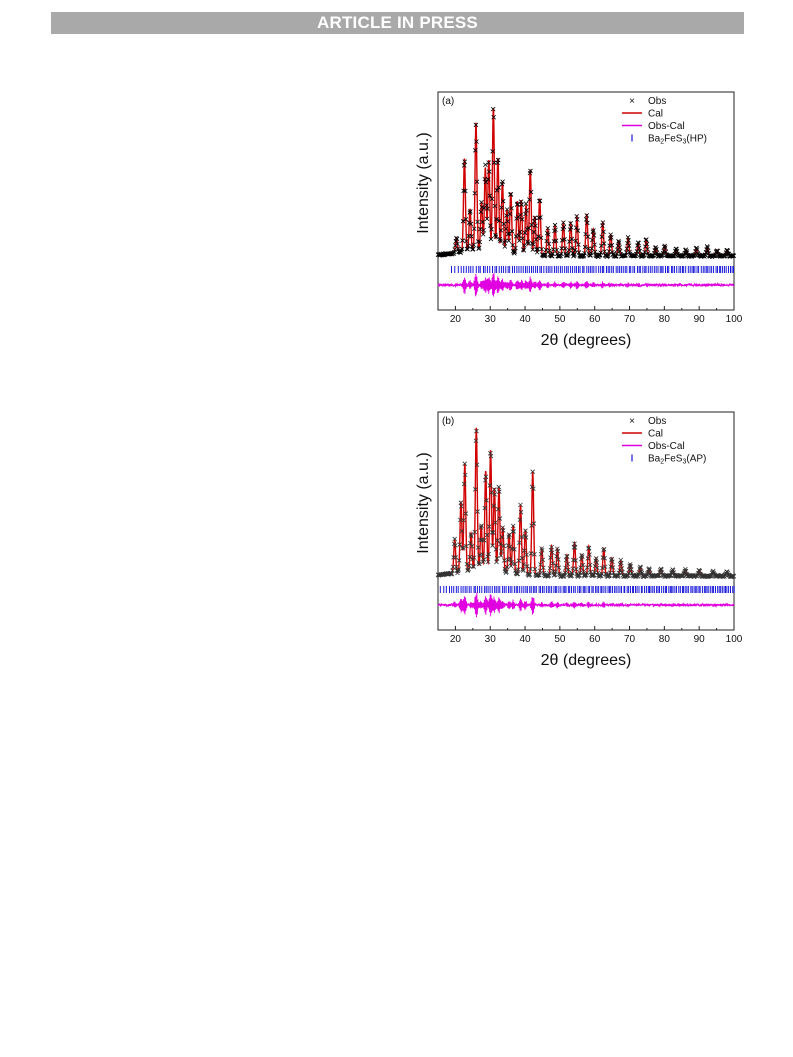 This screenshot has width=793, height=1057. Describe the element at coordinates (586, 285) in the screenshot. I see `obs-minus-cal-series-line` at that location.